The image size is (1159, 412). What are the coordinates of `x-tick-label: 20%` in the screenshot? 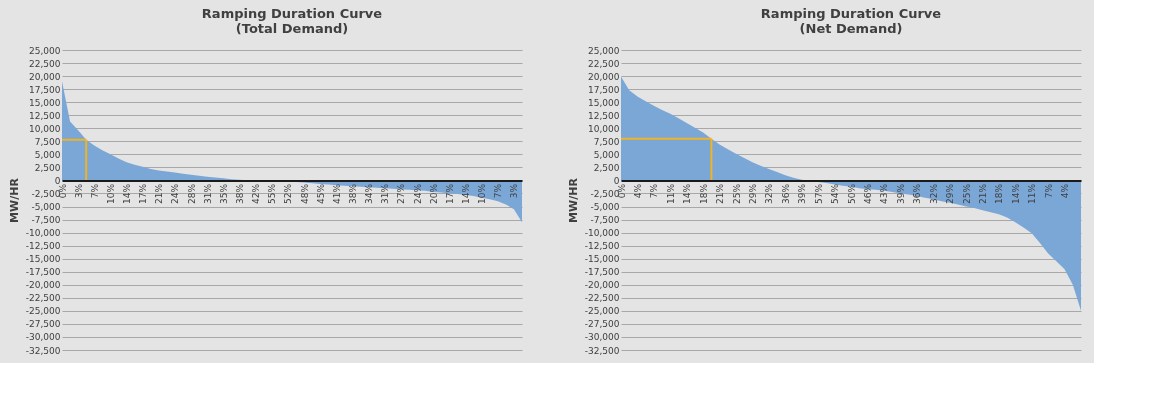 It's located at (433, 193).